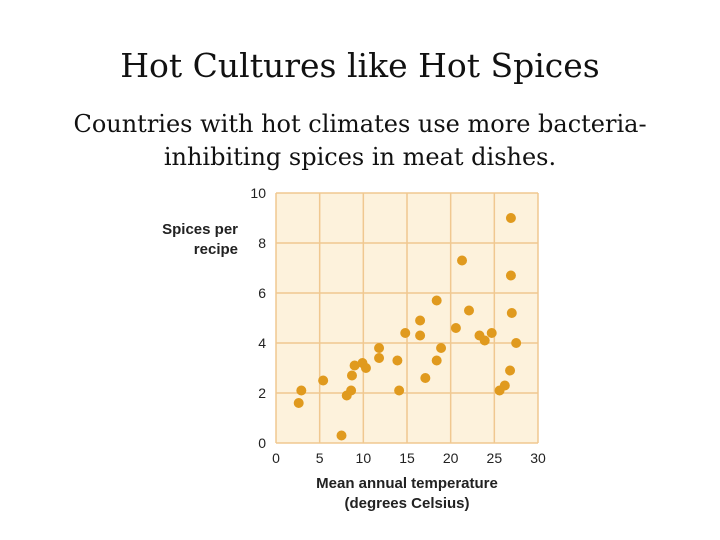 The width and height of the screenshot is (720, 540). Describe the element at coordinates (407, 458) in the screenshot. I see `x-tick-label: 15` at that location.